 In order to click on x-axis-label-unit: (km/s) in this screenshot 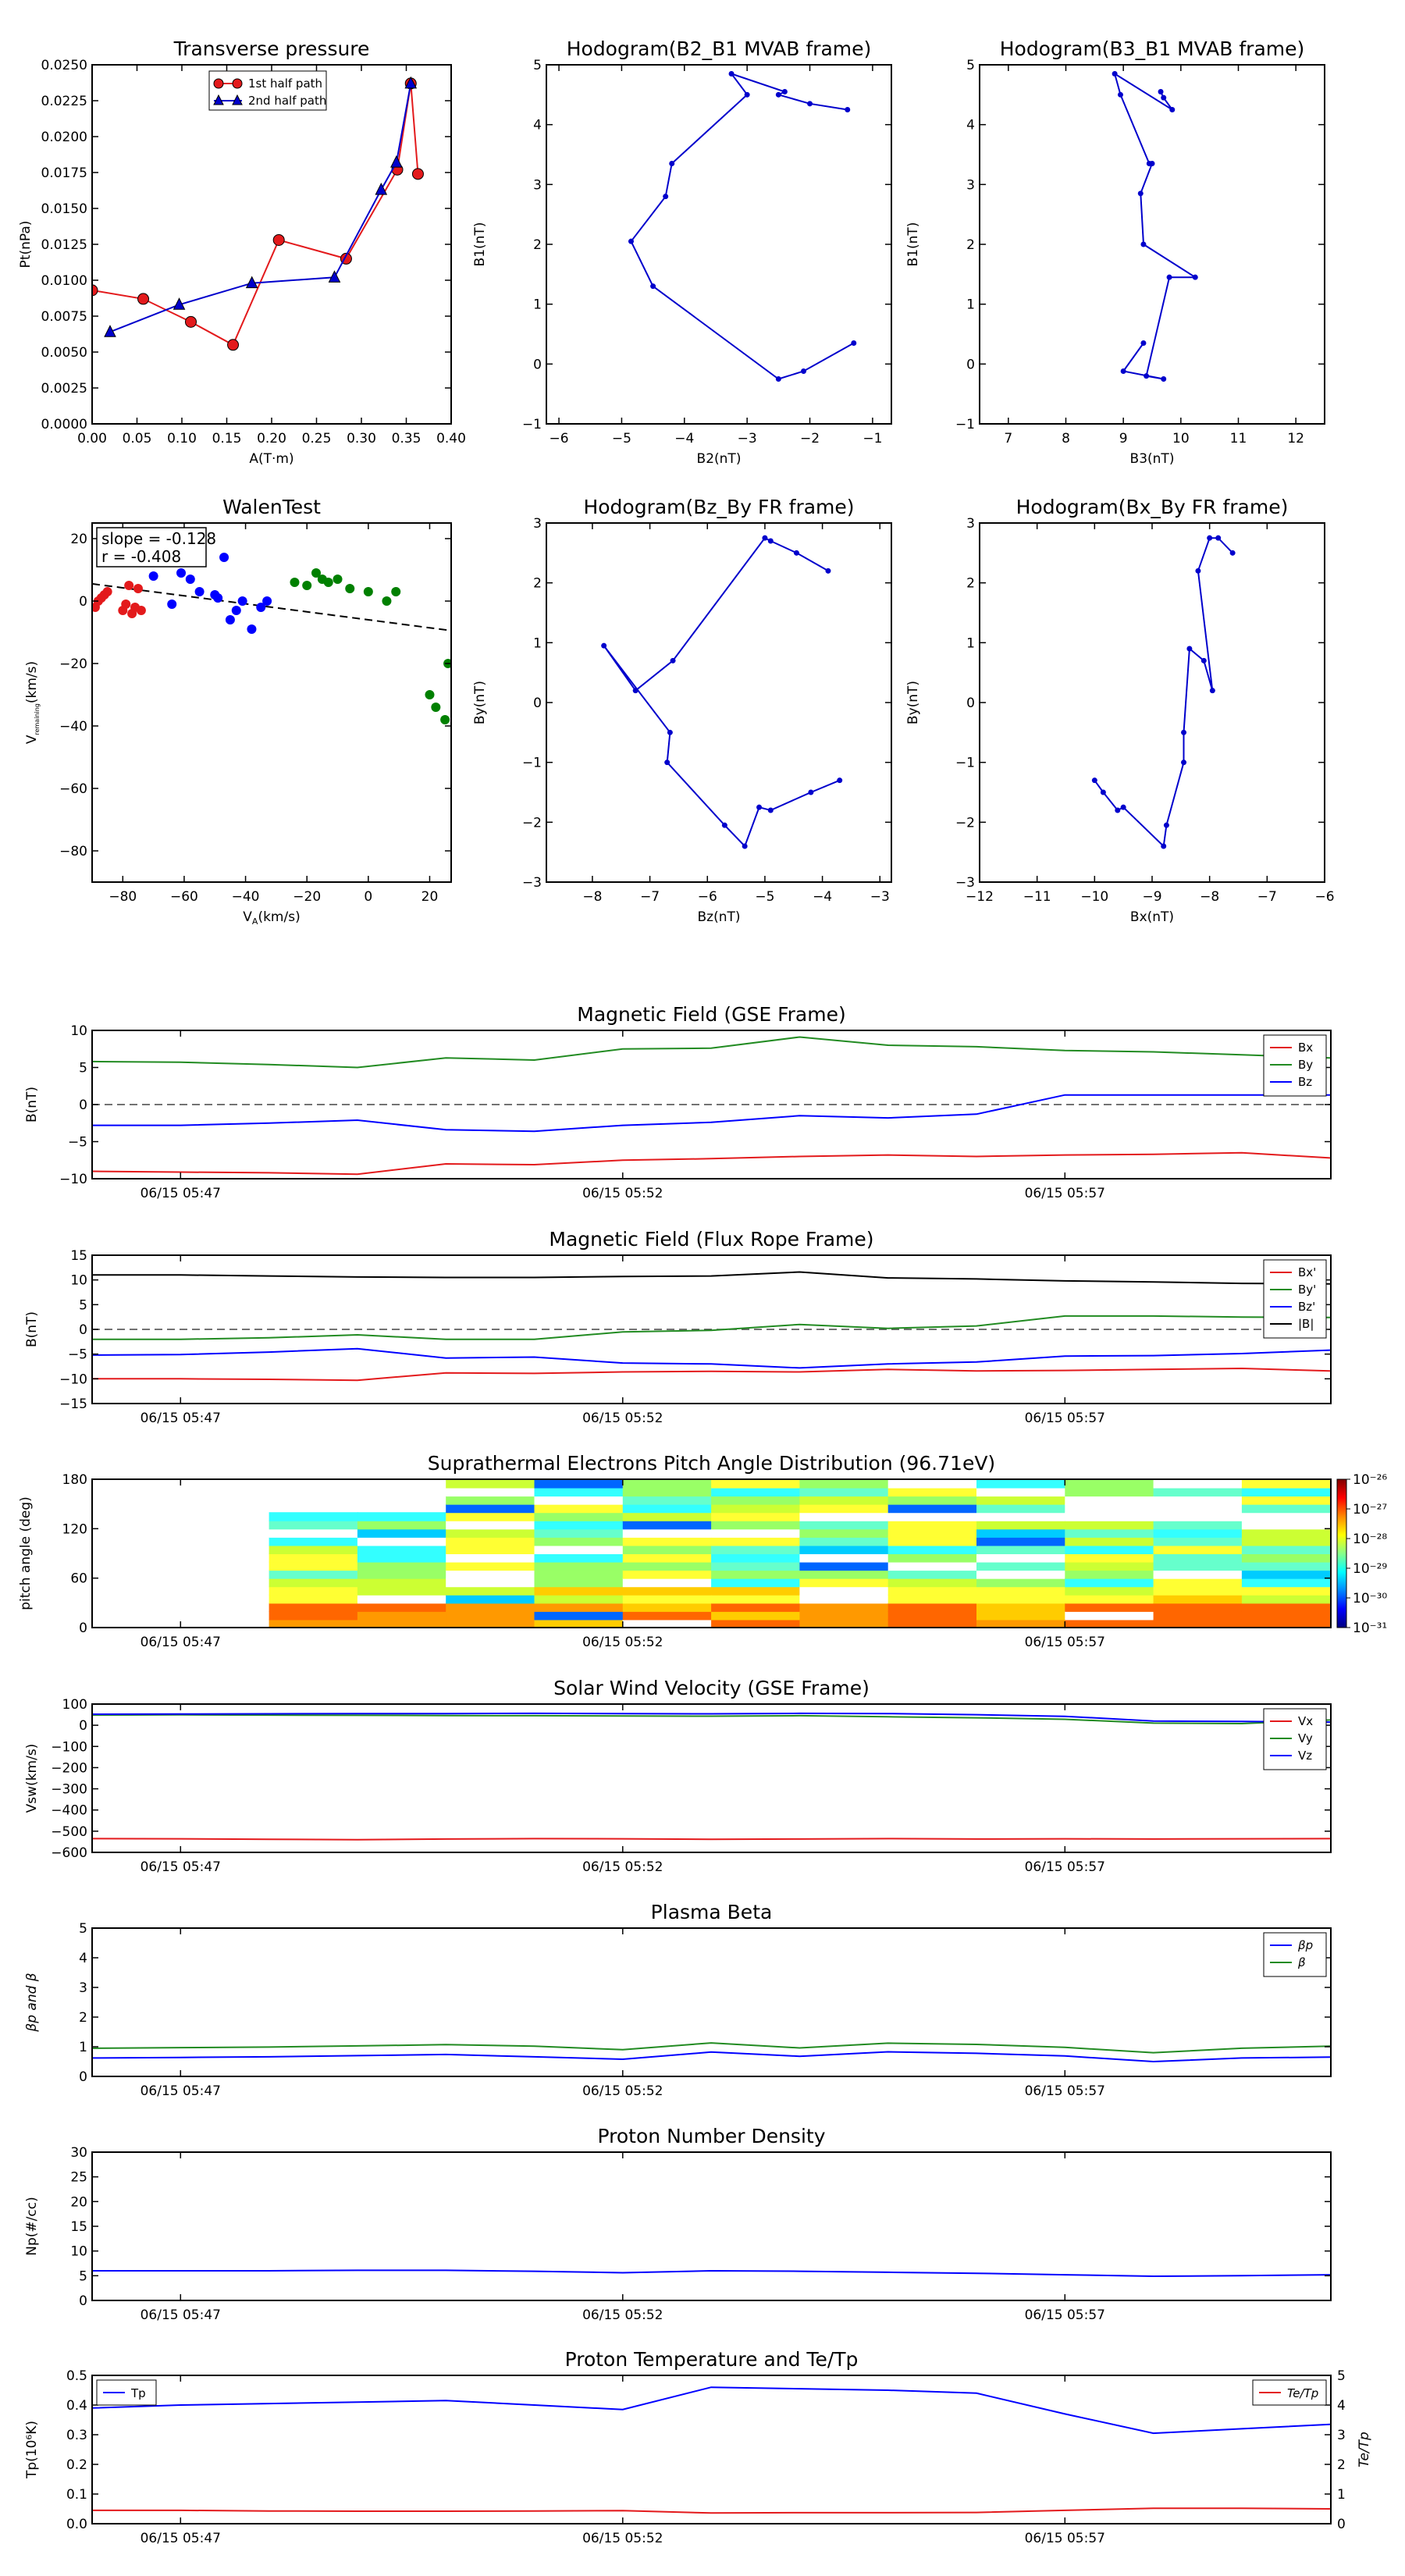, I will do `click(279, 917)`.